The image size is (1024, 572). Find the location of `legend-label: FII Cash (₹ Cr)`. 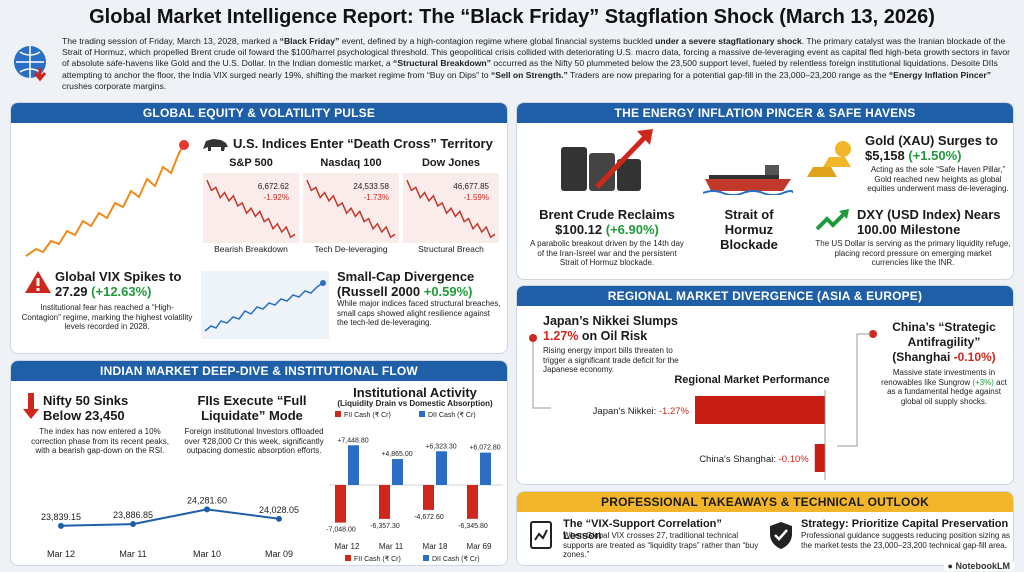

legend-label: FII Cash (₹ Cr) is located at coordinates (367, 415).